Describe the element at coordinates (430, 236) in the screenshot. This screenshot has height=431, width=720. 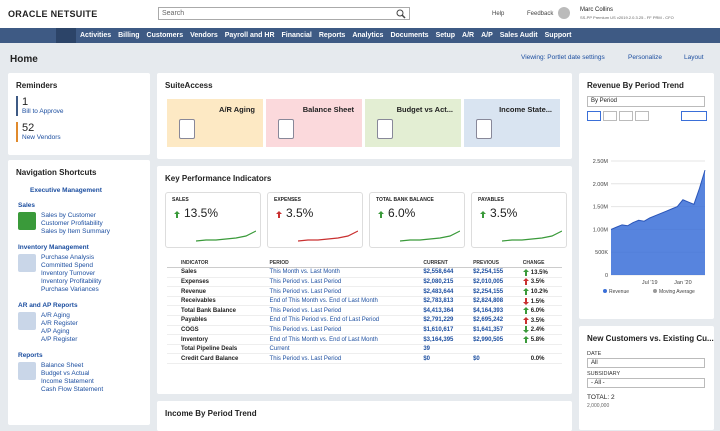
I see `sparkline-line` at that location.